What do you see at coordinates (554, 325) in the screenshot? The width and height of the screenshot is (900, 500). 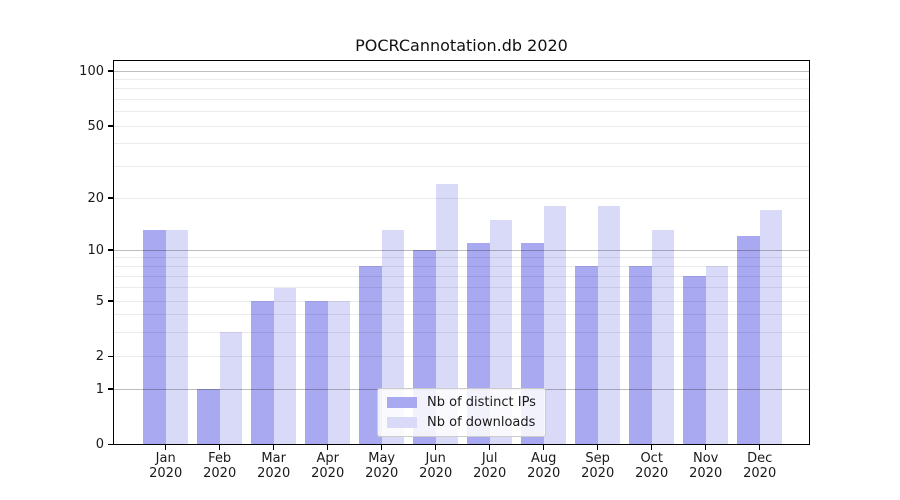 I see `bar-nb-of-downloads-aug` at bounding box center [554, 325].